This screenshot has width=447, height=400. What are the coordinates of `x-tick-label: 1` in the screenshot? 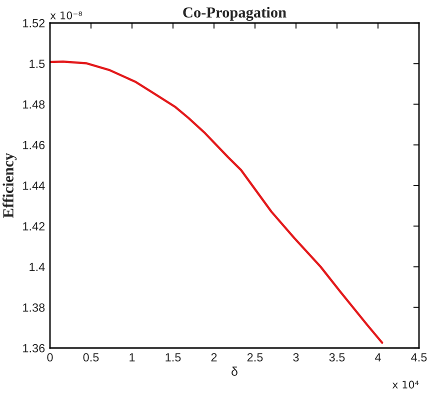 It's located at (132, 357).